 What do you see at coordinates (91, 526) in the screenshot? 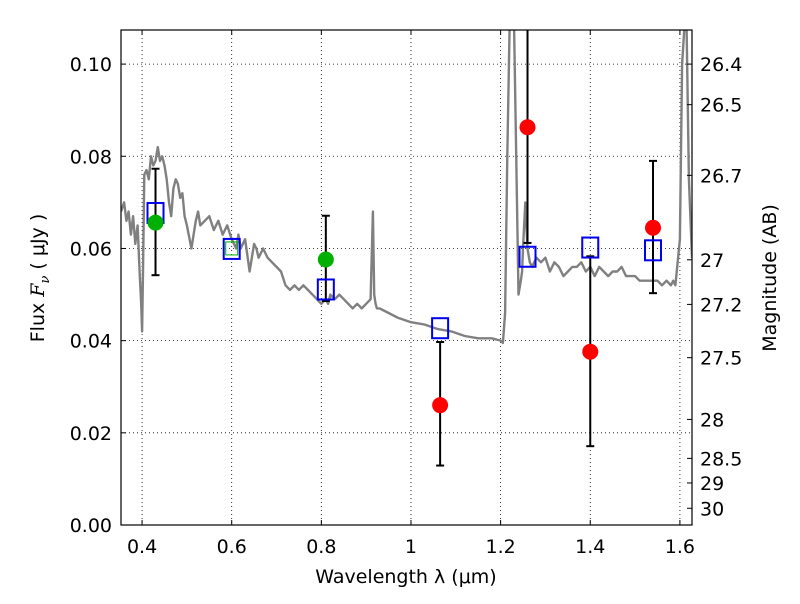
I see `y-tick-label: 0.00` at bounding box center [91, 526].